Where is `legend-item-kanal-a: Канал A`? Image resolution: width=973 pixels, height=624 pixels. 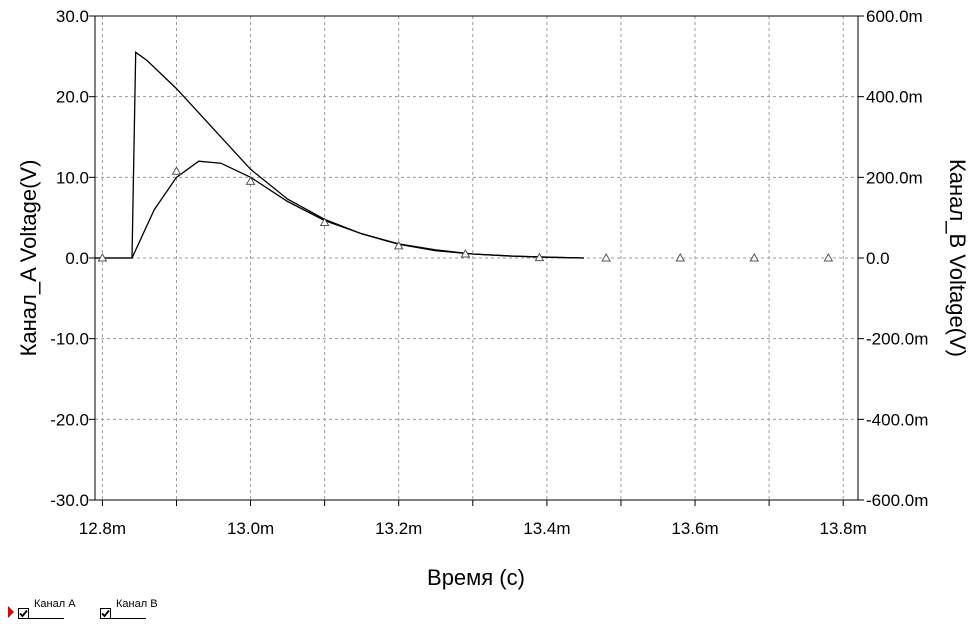 legend-item-kanal-a: Канал A is located at coordinates (43, 609).